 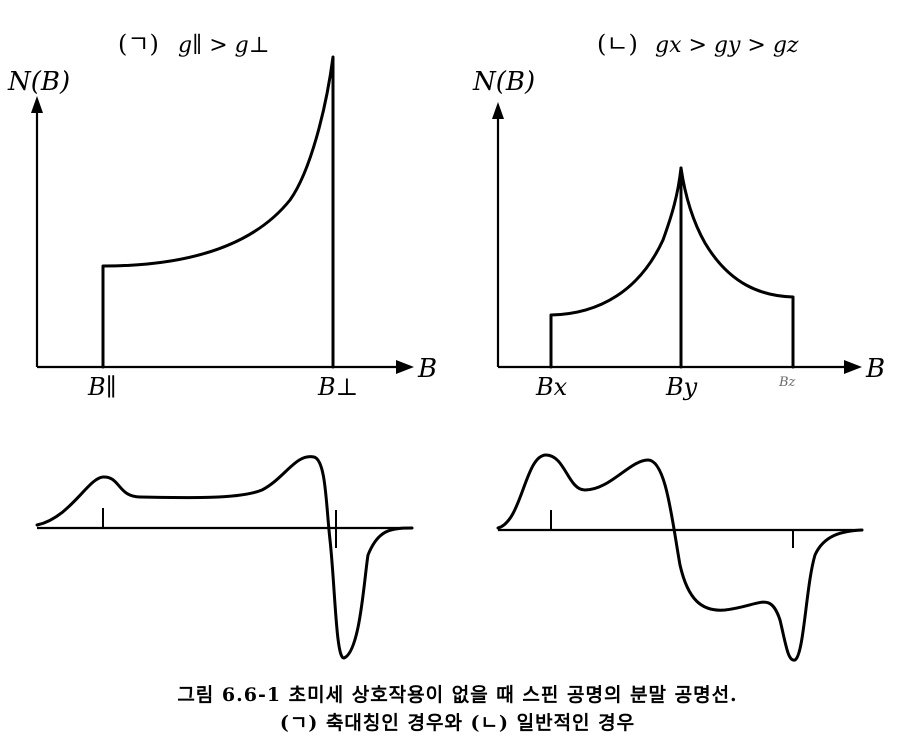 What do you see at coordinates (405, 367) in the screenshot?
I see `x-axis-arrow-left` at bounding box center [405, 367].